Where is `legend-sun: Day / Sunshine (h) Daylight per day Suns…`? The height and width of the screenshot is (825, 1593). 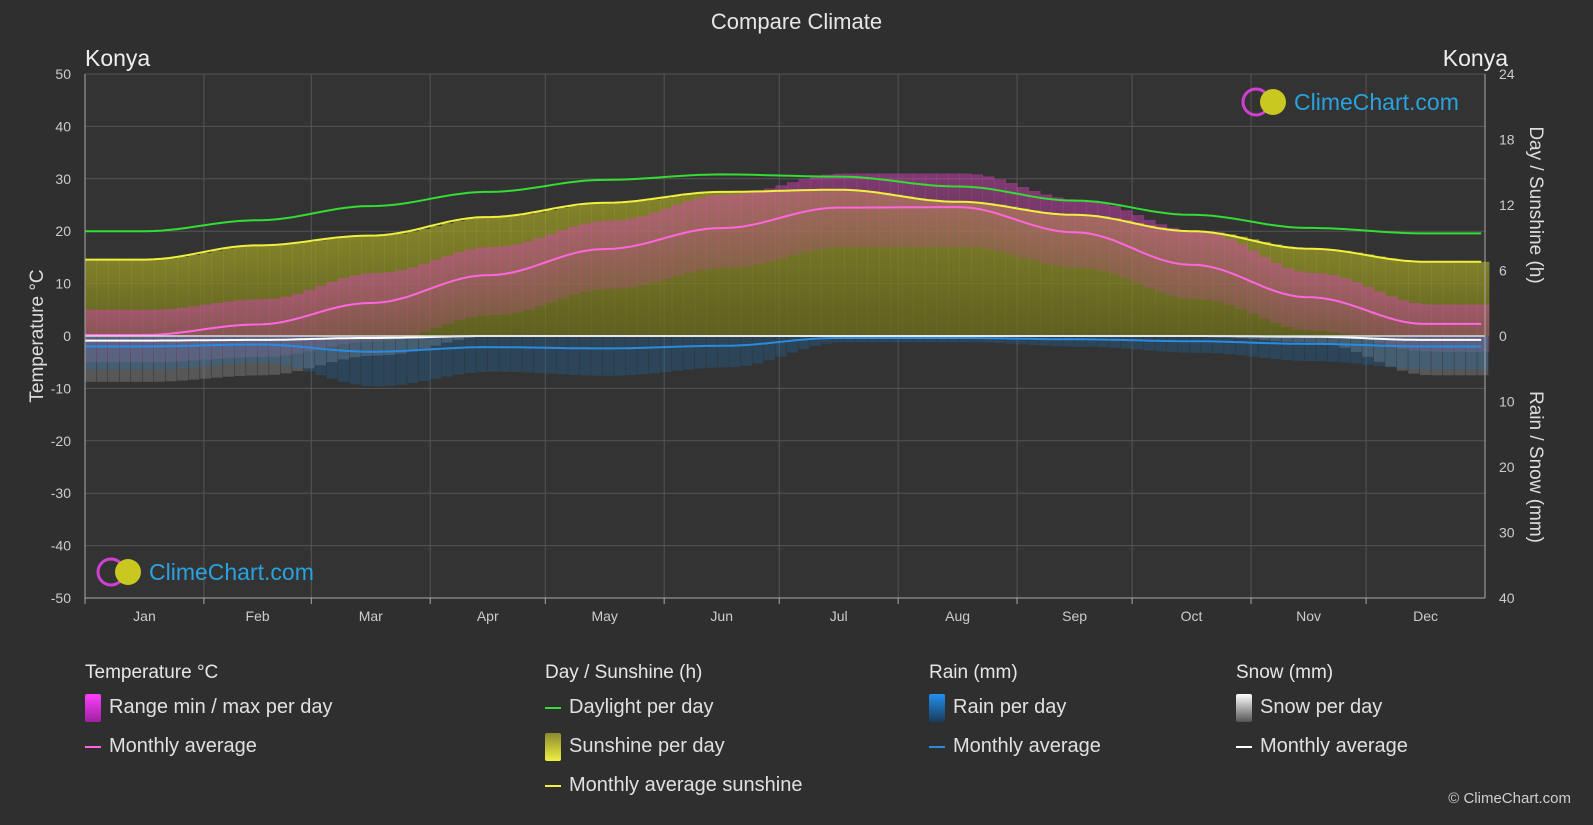
legend-sun: Day / Sunshine (h) Daylight per day Suns… is located at coordinates (673, 733).